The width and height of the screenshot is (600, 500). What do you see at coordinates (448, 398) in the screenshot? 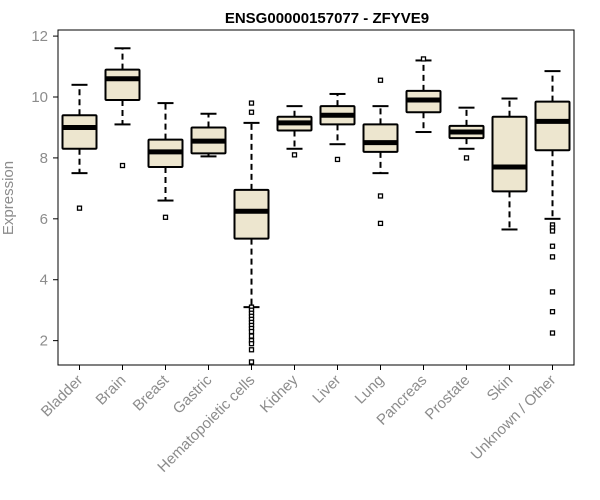
I see `x-label-prostate: Prostate` at bounding box center [448, 398].